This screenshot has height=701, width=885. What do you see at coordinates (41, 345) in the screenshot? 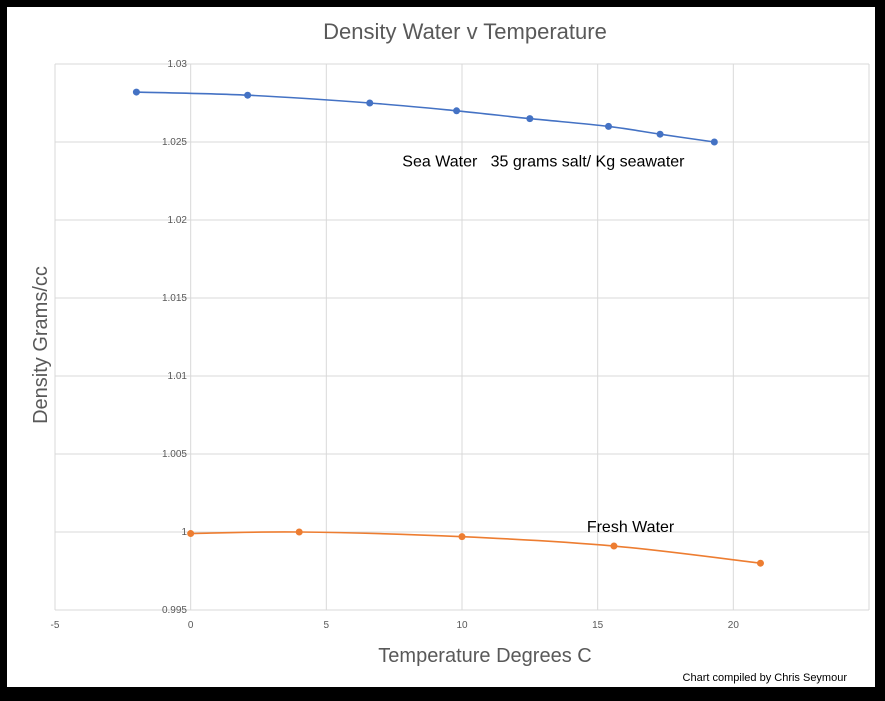
I see `y-axis-title: Density Grams/cc` at bounding box center [41, 345].